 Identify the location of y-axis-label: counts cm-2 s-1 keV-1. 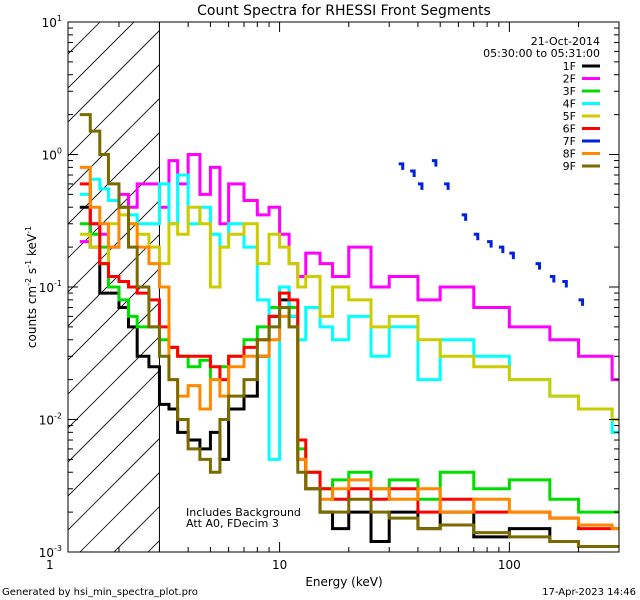
(31, 287).